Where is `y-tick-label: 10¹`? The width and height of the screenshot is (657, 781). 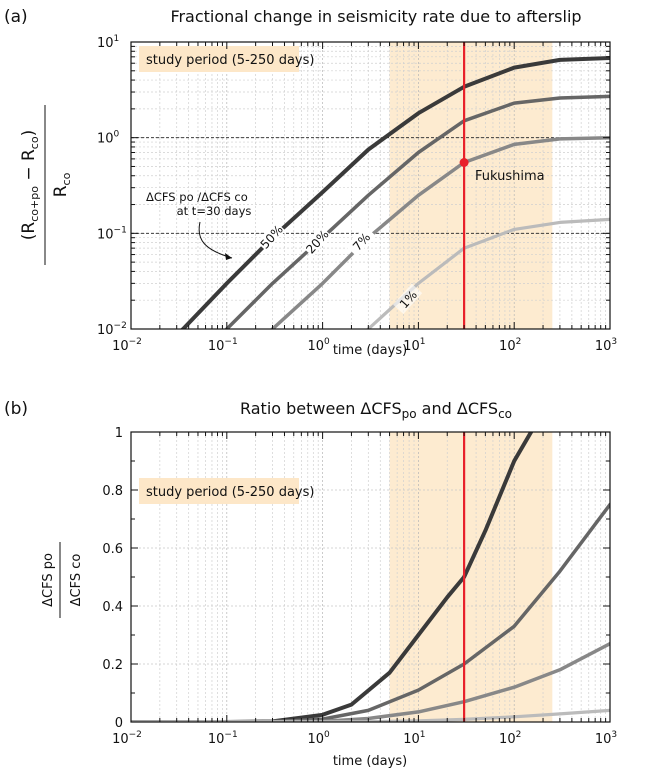 y-tick-label: 10¹ is located at coordinates (108, 42).